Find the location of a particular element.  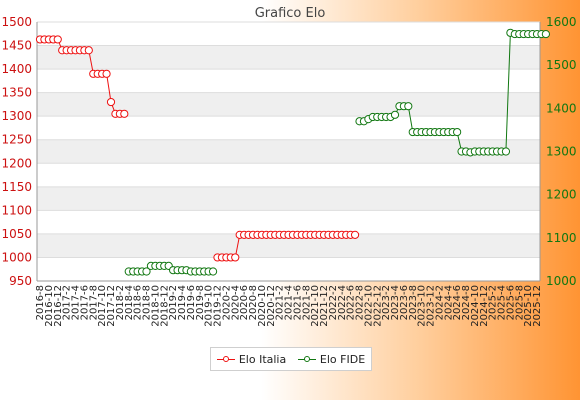

x-tick-label: 2016-12 is located at coordinates (58, 306).